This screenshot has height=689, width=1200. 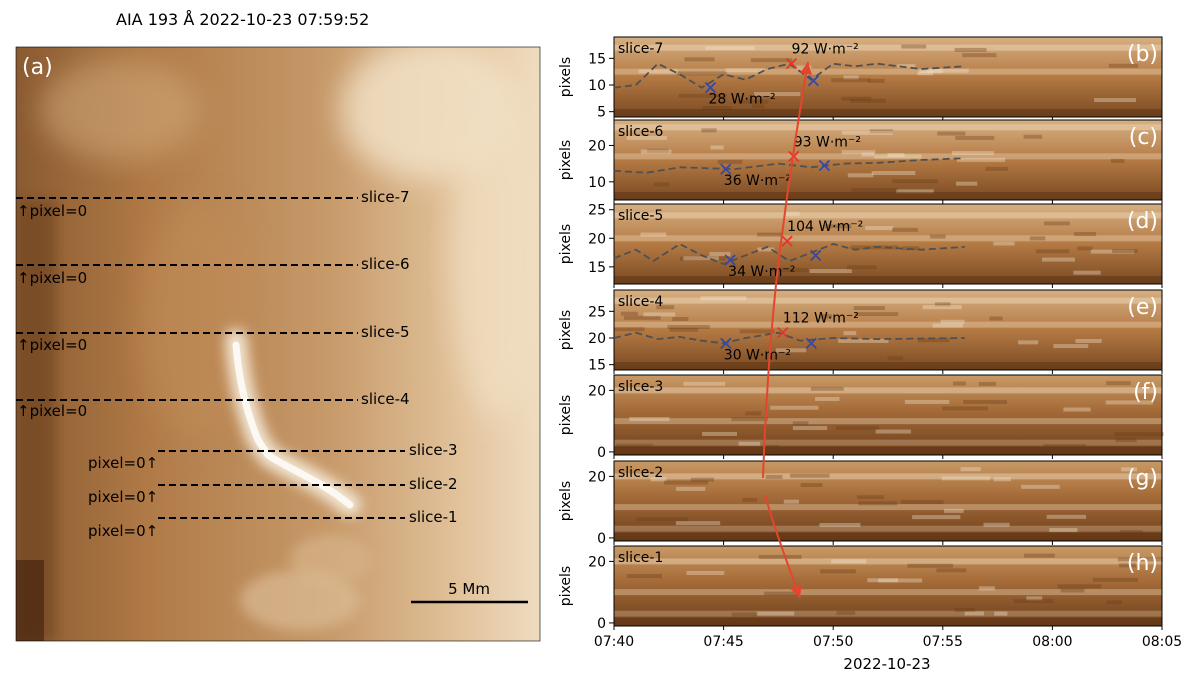 I want to click on min-flux-label: 36 W·m⁻², so click(x=757, y=181).